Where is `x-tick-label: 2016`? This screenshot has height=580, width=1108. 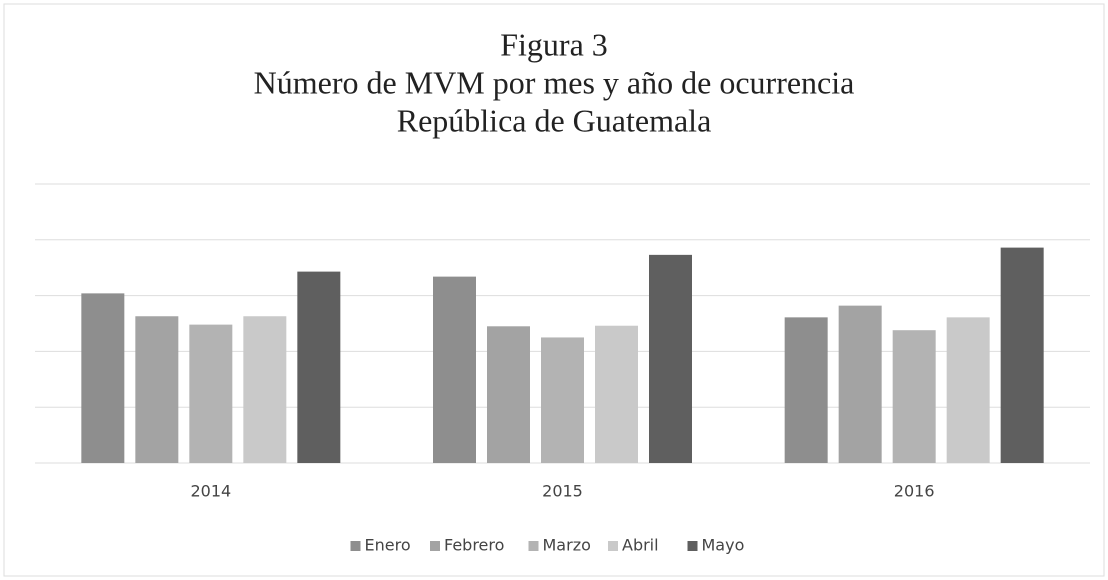 x-tick-label: 2016 is located at coordinates (914, 491).